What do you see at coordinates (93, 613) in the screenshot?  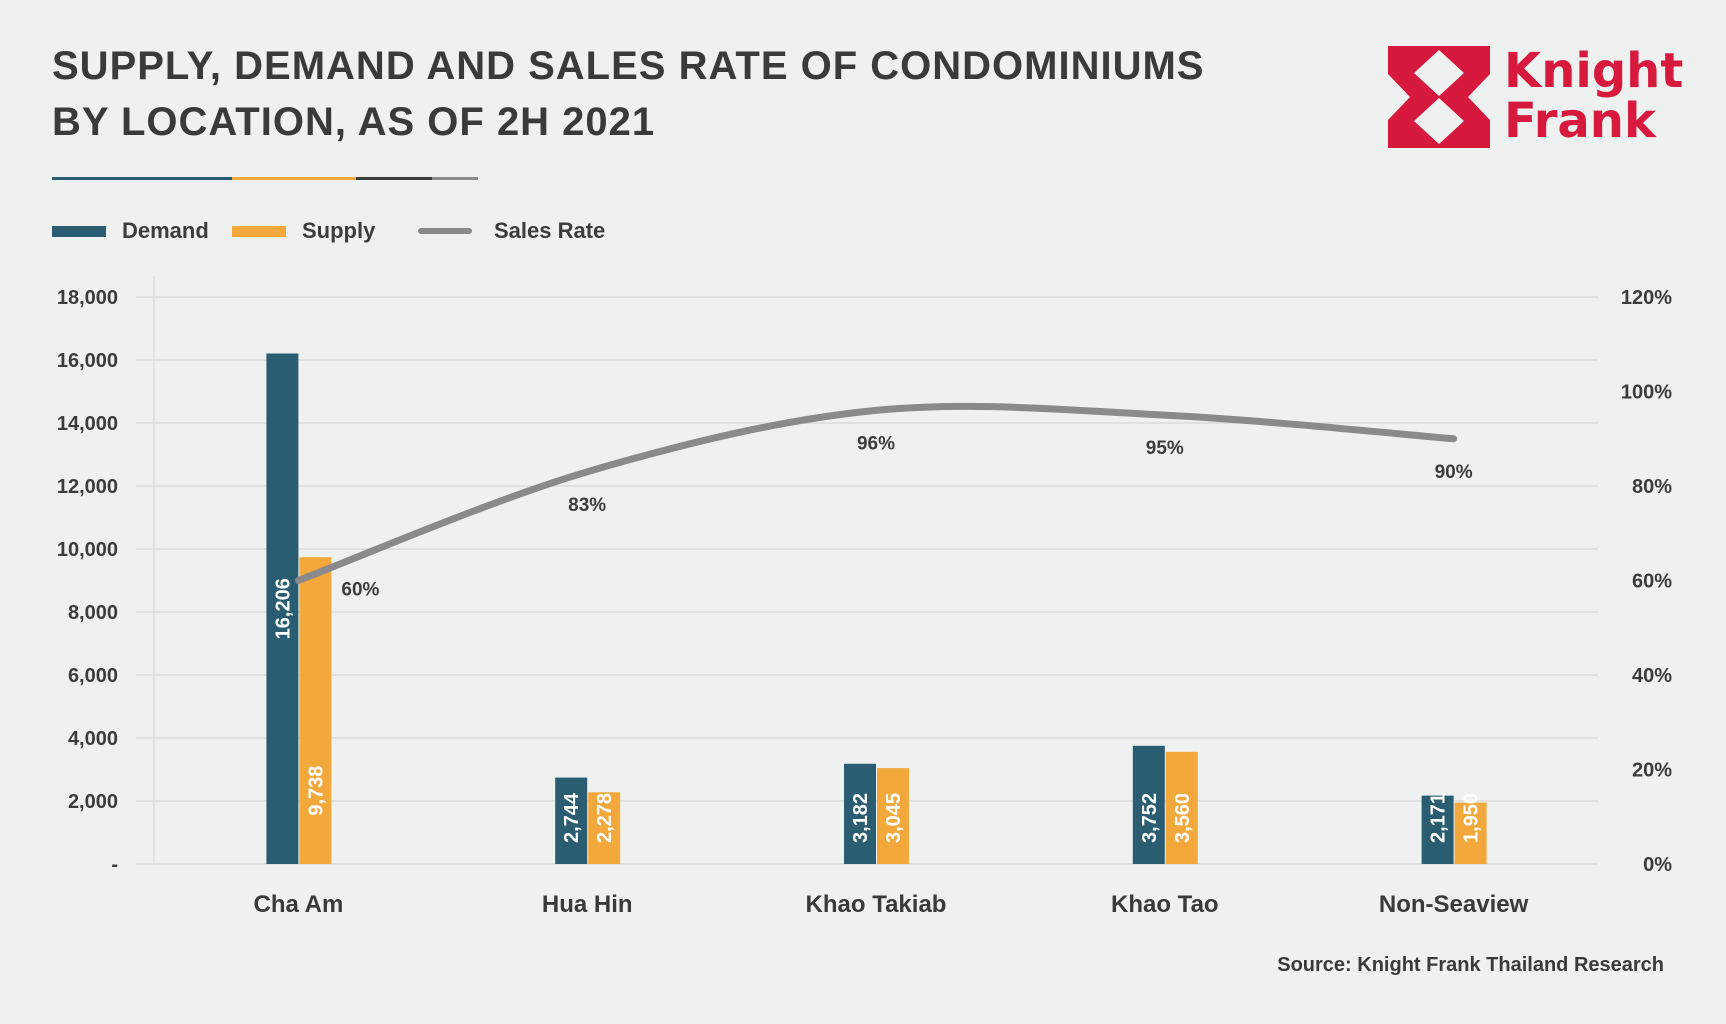 I see `left-axis-tick-label: 8,000` at bounding box center [93, 613].